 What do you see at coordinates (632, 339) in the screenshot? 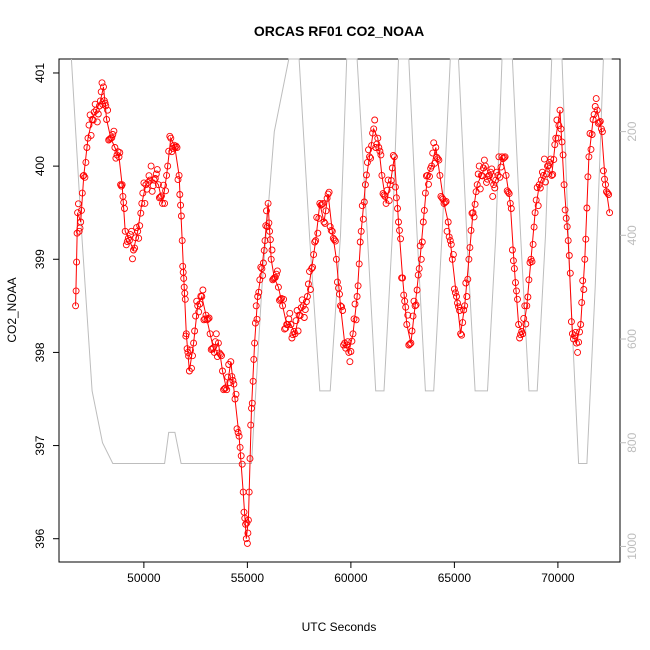
I see `y2-tick-label: 600` at bounding box center [632, 339].